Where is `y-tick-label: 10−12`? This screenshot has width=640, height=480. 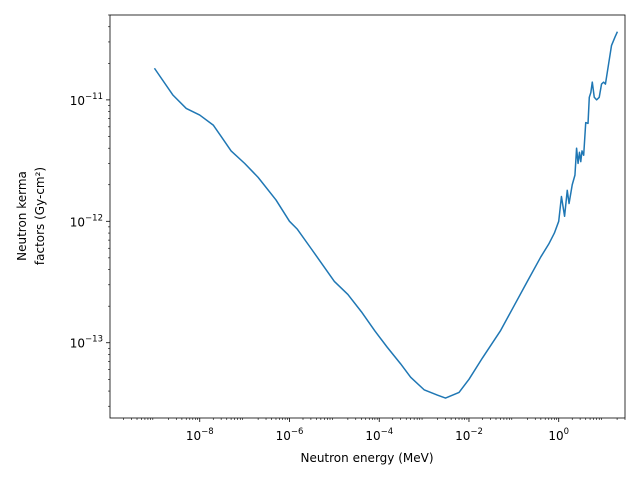 y-tick-label: 10−12 is located at coordinates (86, 221).